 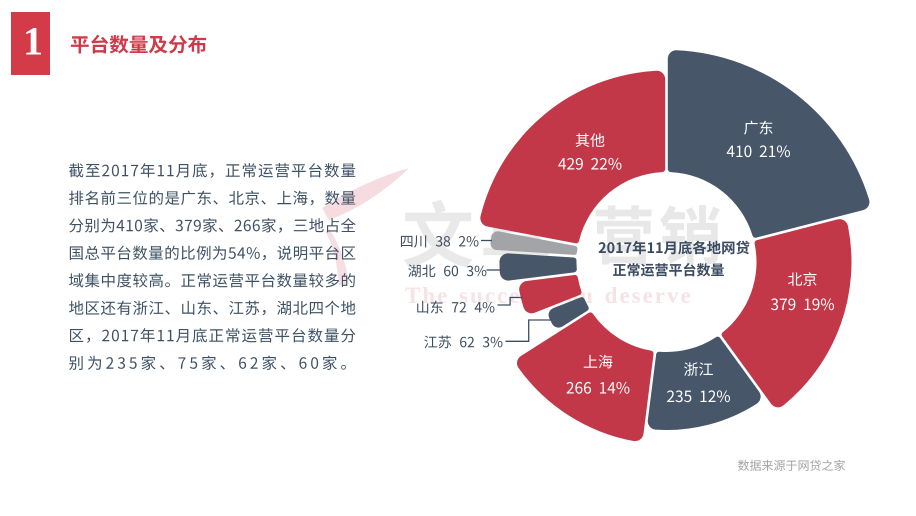 I want to click on svg-text: 1, so click(x=33, y=40).